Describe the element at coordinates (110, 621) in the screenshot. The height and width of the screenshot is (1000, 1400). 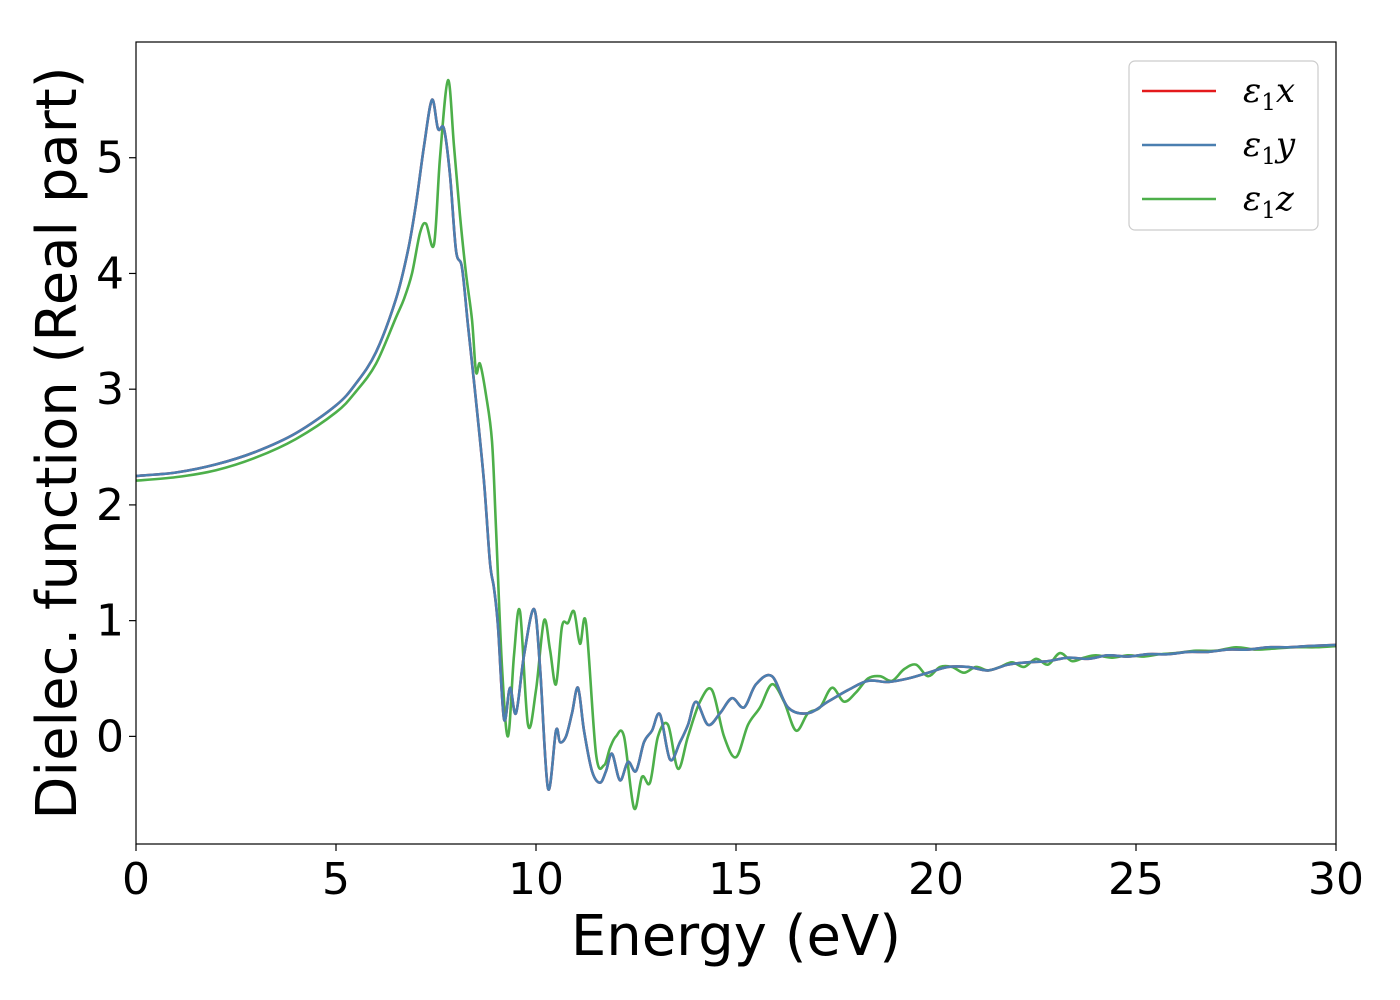
I see `y-tick-label: 1` at that location.